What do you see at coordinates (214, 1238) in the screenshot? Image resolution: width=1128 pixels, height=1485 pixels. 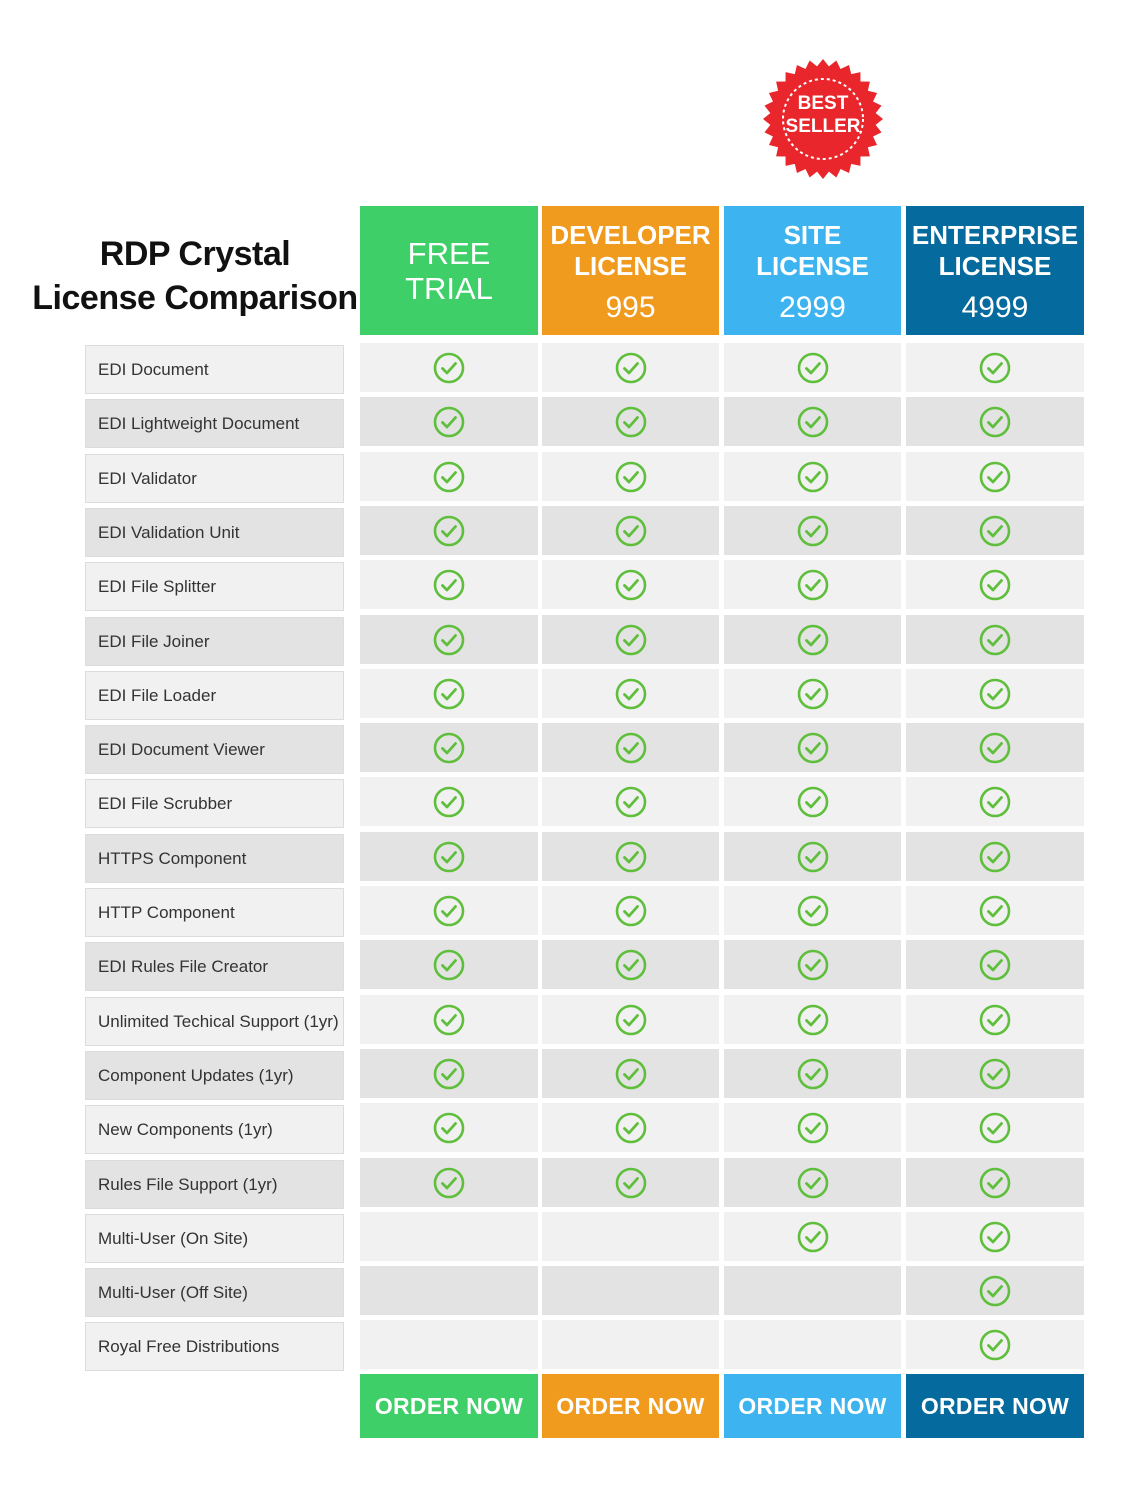 I see `feature-label: Multi-User (On Site)` at bounding box center [214, 1238].